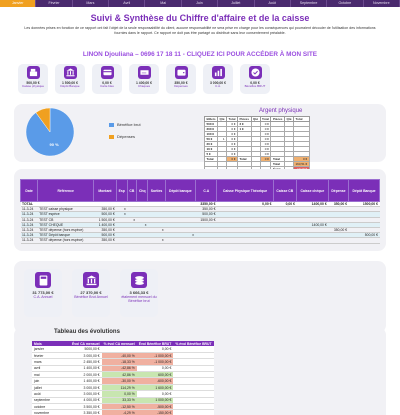 This screenshot has height=415, width=400. What do you see at coordinates (345, 3) in the screenshot?
I see `tab-9: Octobre` at bounding box center [345, 3].